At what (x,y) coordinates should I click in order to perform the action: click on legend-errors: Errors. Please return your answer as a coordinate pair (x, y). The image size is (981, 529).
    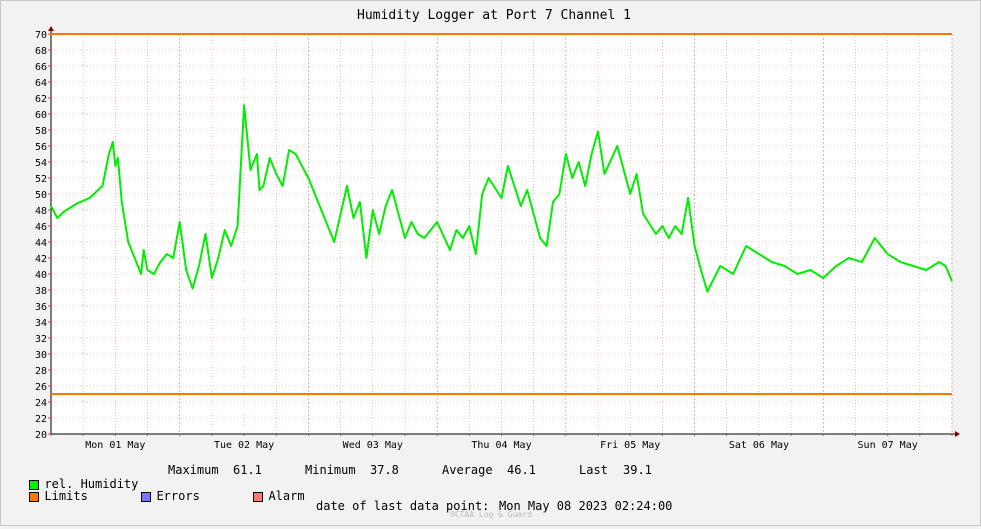
    Looking at the image, I should click on (163, 489).